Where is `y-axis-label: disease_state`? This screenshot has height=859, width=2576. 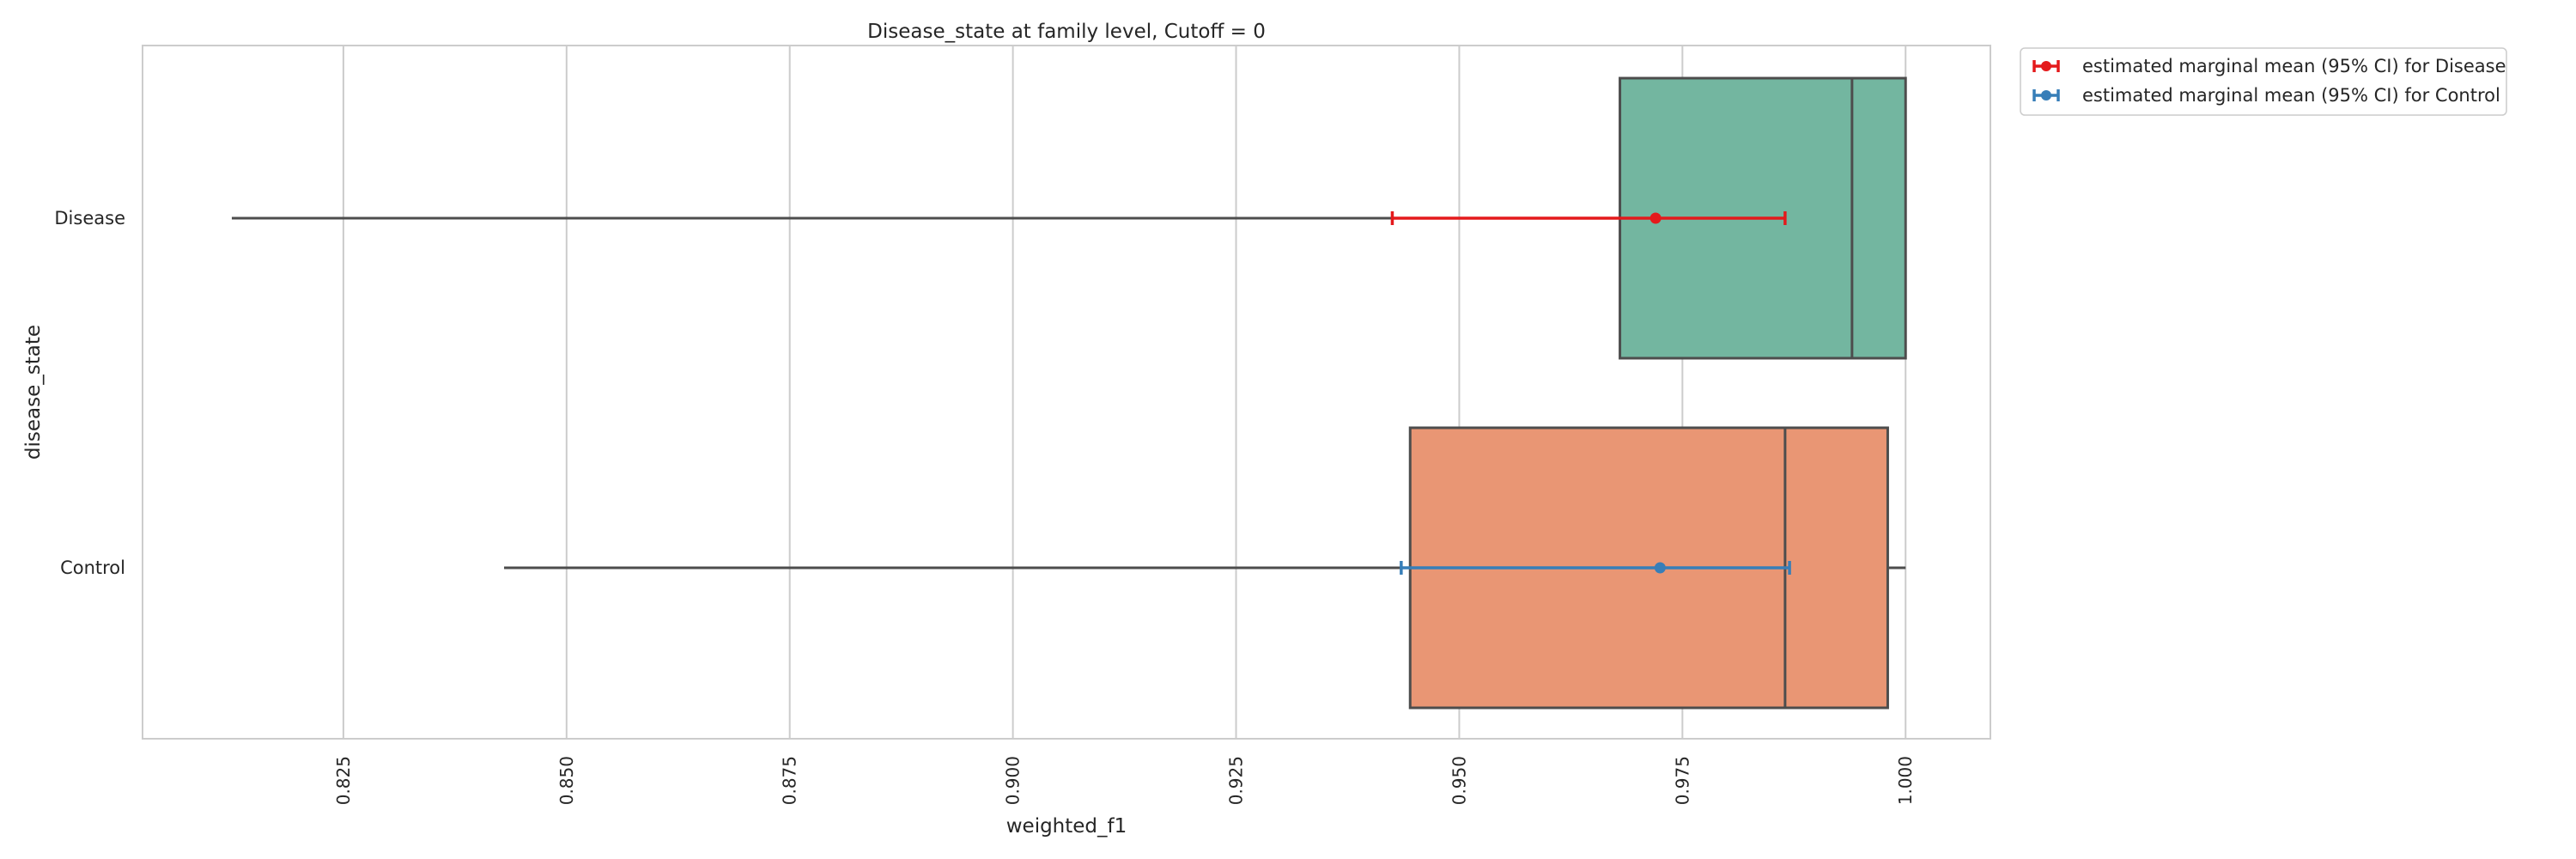 y-axis-label: disease_state is located at coordinates (33, 393).